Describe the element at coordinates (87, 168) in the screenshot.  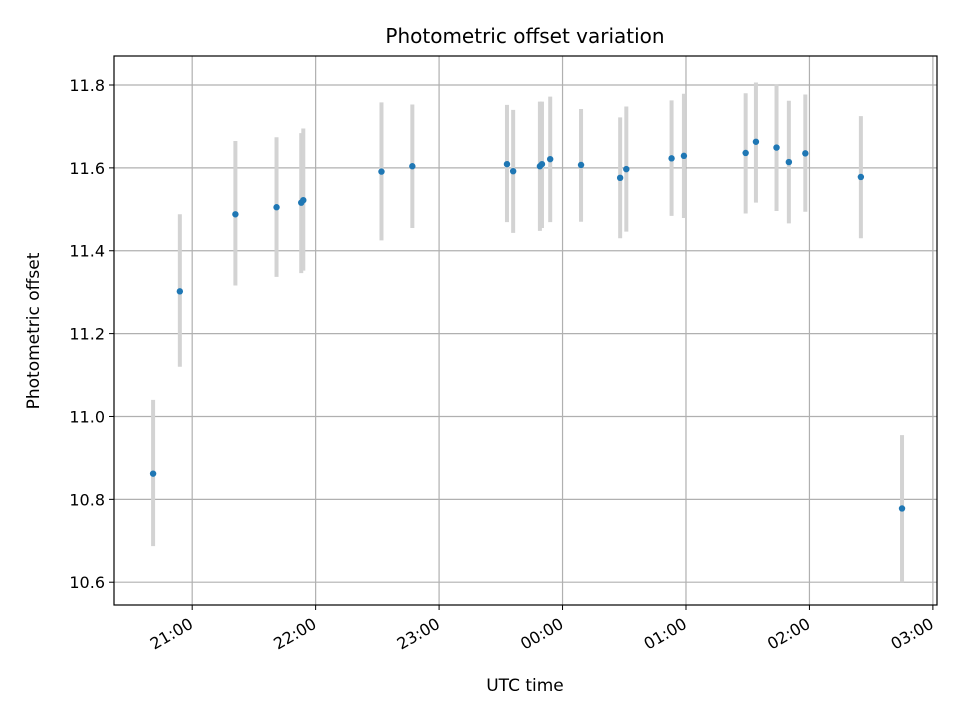
I see `y-tick-label: 11.6` at that location.